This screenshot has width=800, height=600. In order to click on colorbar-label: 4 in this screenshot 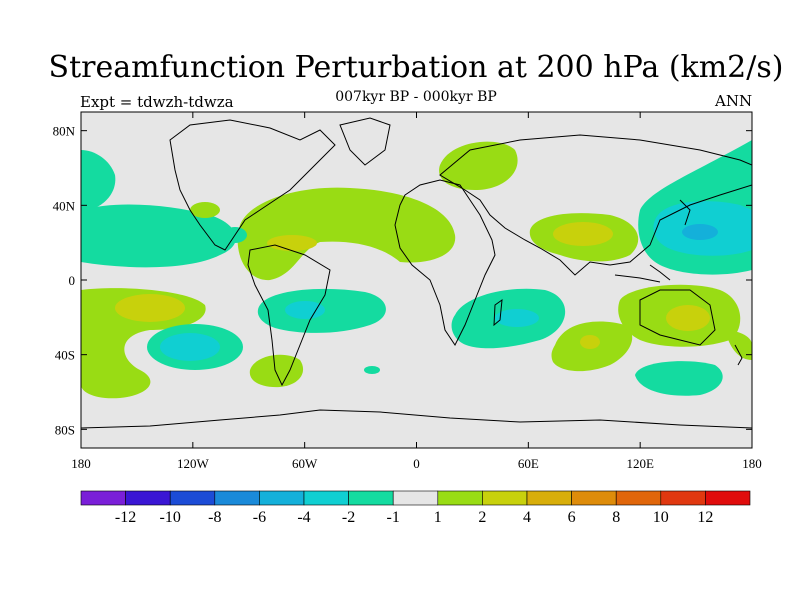, I will do `click(527, 517)`.